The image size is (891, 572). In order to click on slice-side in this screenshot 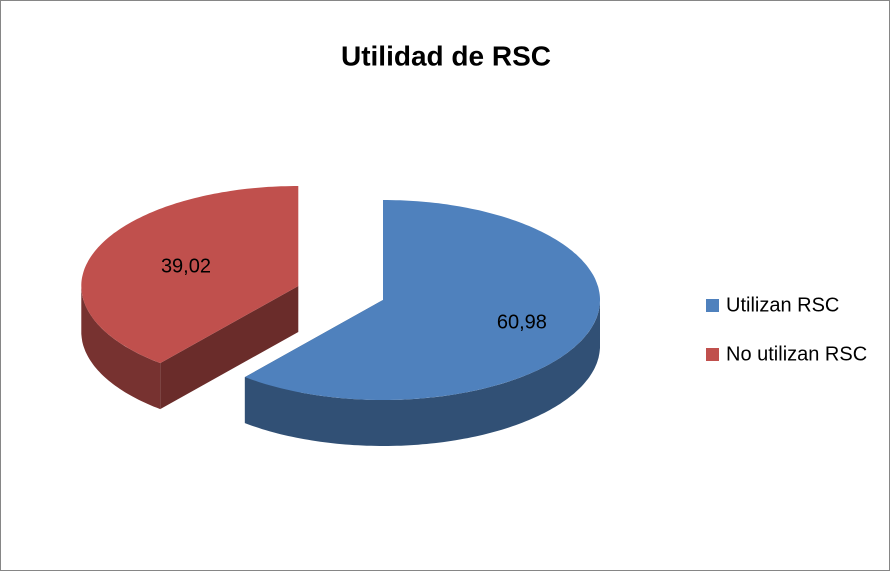, I will do `click(229, 348)`.